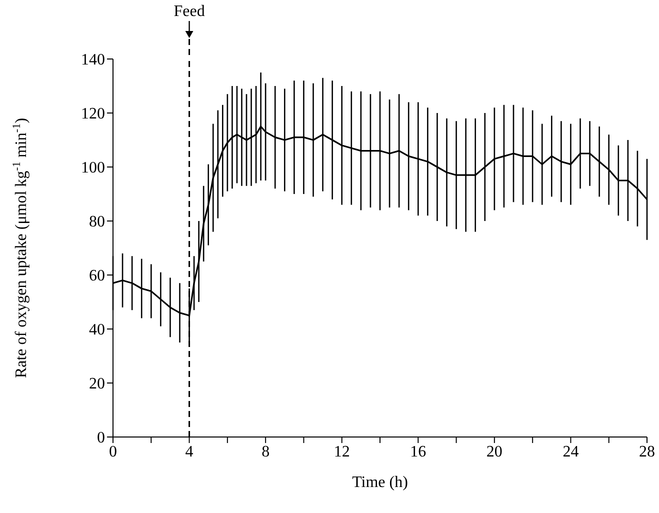 The height and width of the screenshot is (513, 659). Describe the element at coordinates (97, 276) in the screenshot. I see `y-tick-label: 60` at that location.